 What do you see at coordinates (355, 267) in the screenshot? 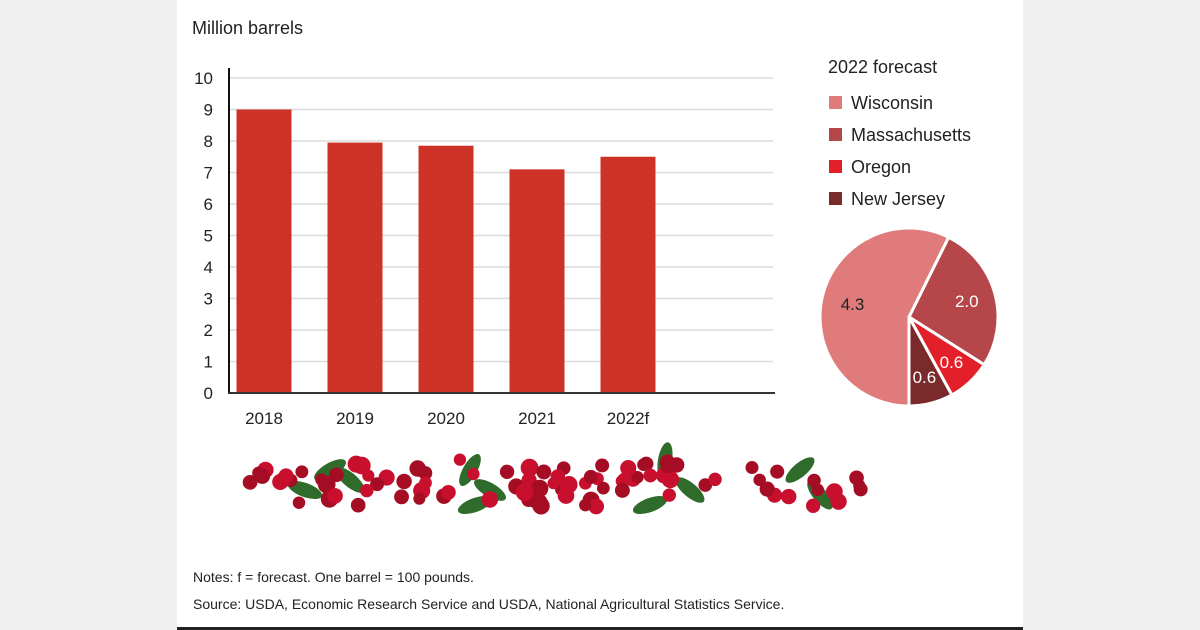
I see `bar-2019` at bounding box center [355, 267].